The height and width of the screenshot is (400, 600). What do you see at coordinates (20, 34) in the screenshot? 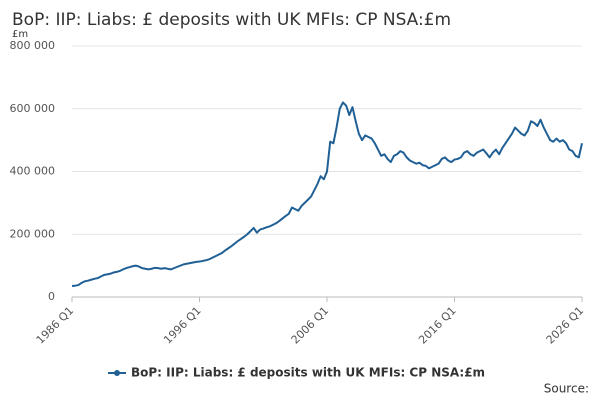
I see `y-unit: £m` at bounding box center [20, 34].